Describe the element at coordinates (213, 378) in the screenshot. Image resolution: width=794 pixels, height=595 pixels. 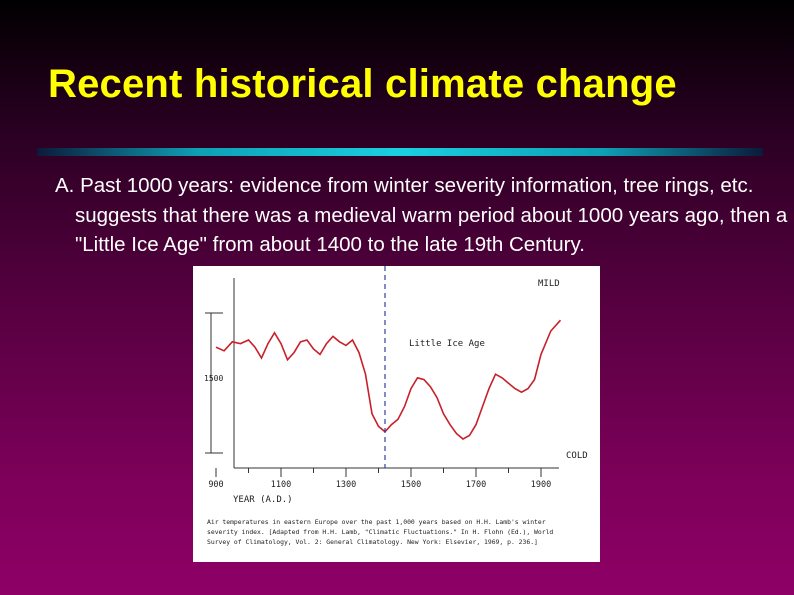
I see `y-marker-label: 1500` at that location.